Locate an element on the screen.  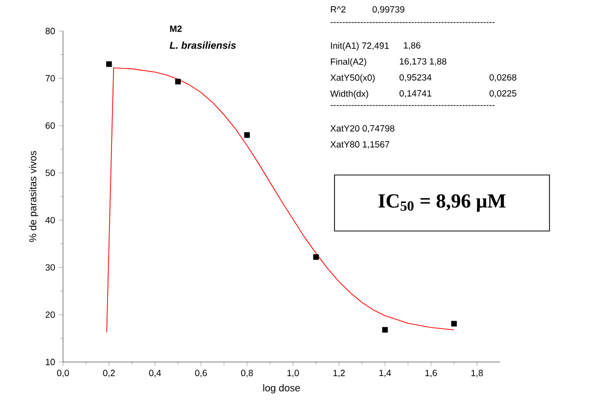
x-tick-label: 0,4 is located at coordinates (155, 374).